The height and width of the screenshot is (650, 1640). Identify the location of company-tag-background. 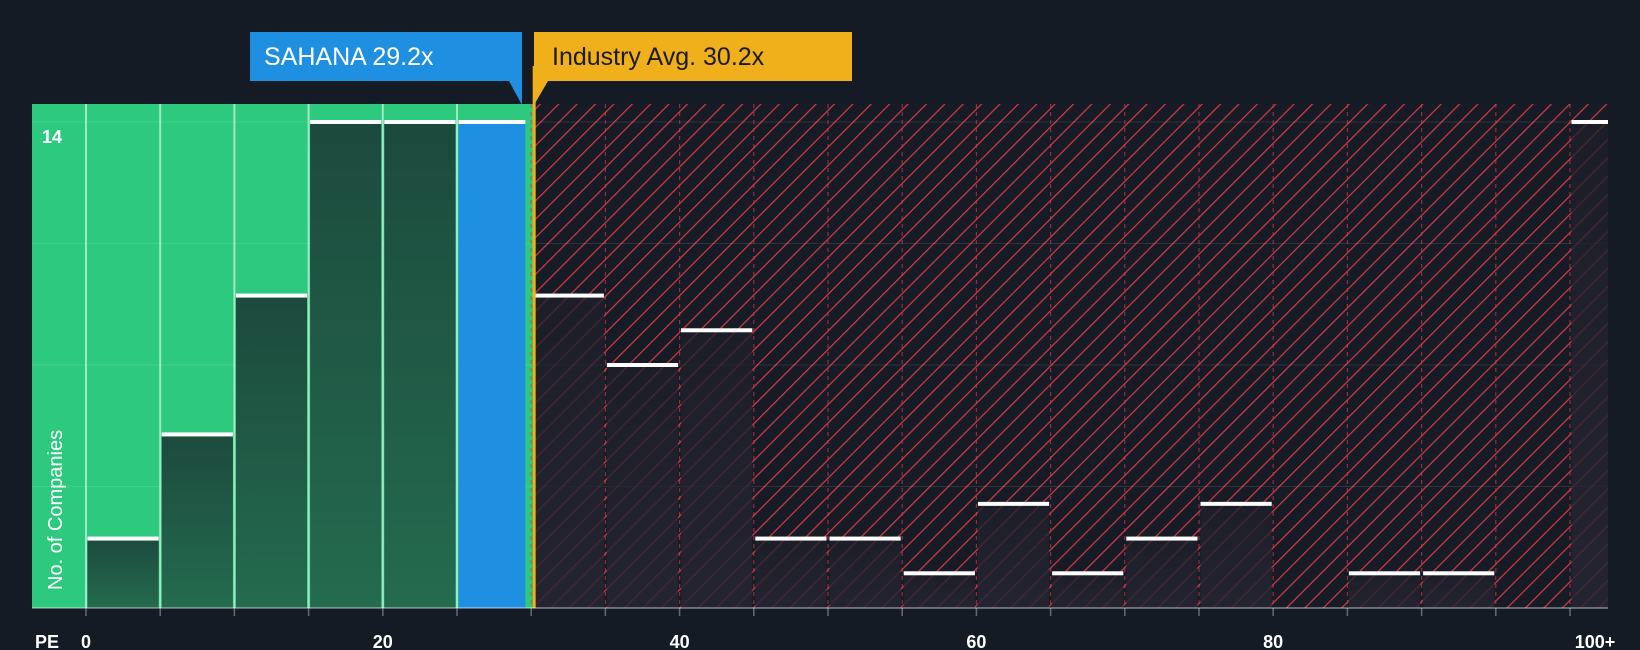
(386, 68).